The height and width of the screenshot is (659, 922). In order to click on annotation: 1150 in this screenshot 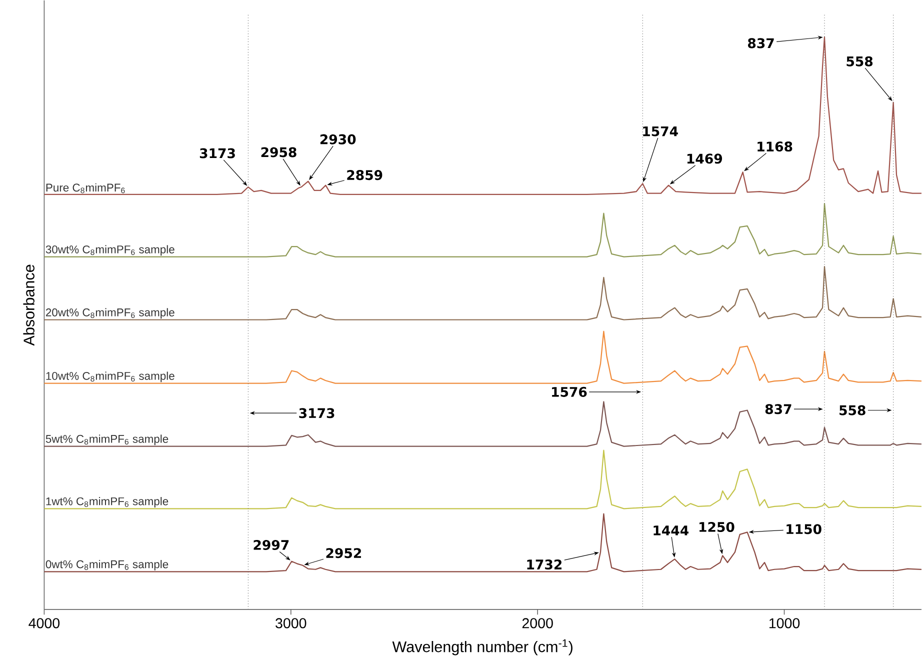, I will do `click(804, 529)`.